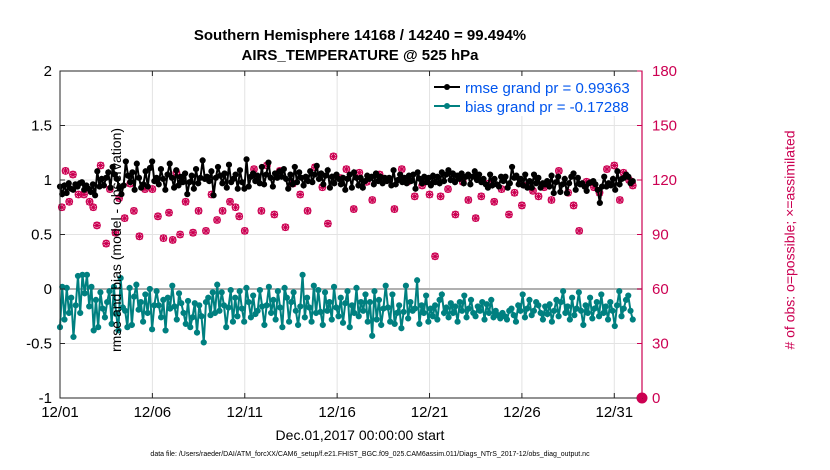  I want to click on x-tick-label: 12/16, so click(337, 412).